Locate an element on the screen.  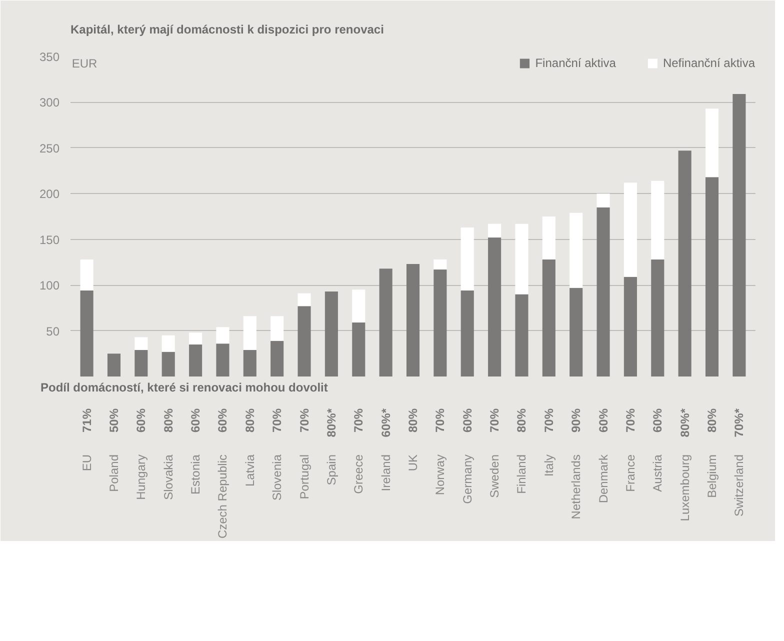
legend-label: Nefinanční aktiva is located at coordinates (708, 63).